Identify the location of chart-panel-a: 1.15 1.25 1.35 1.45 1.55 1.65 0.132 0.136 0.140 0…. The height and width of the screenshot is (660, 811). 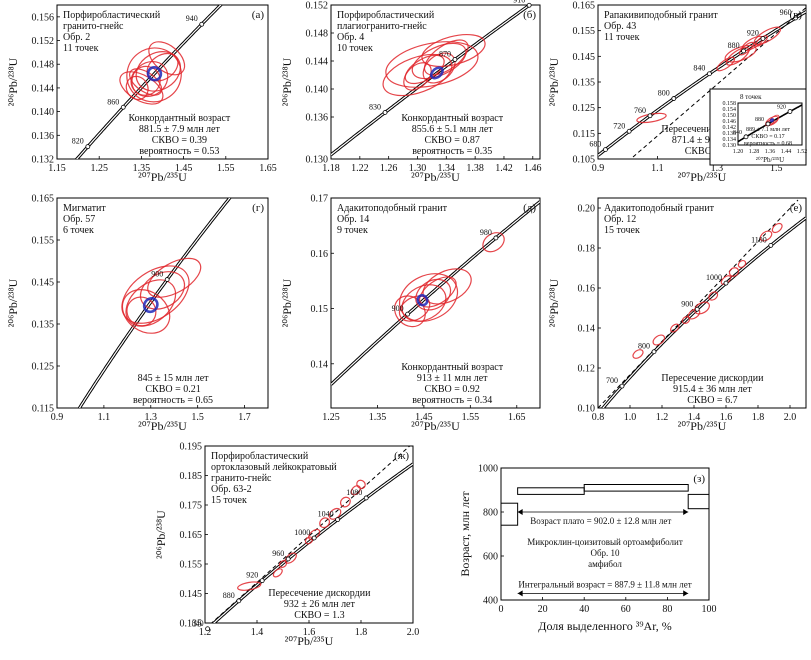
(141, 94).